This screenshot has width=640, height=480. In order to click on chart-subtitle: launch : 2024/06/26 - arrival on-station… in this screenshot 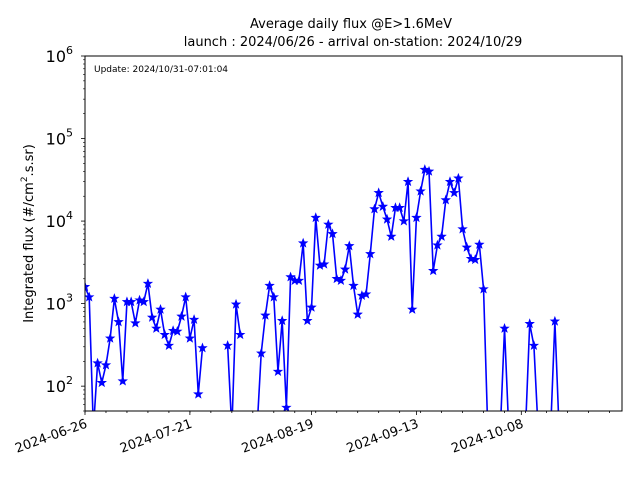, I will do `click(353, 42)`.